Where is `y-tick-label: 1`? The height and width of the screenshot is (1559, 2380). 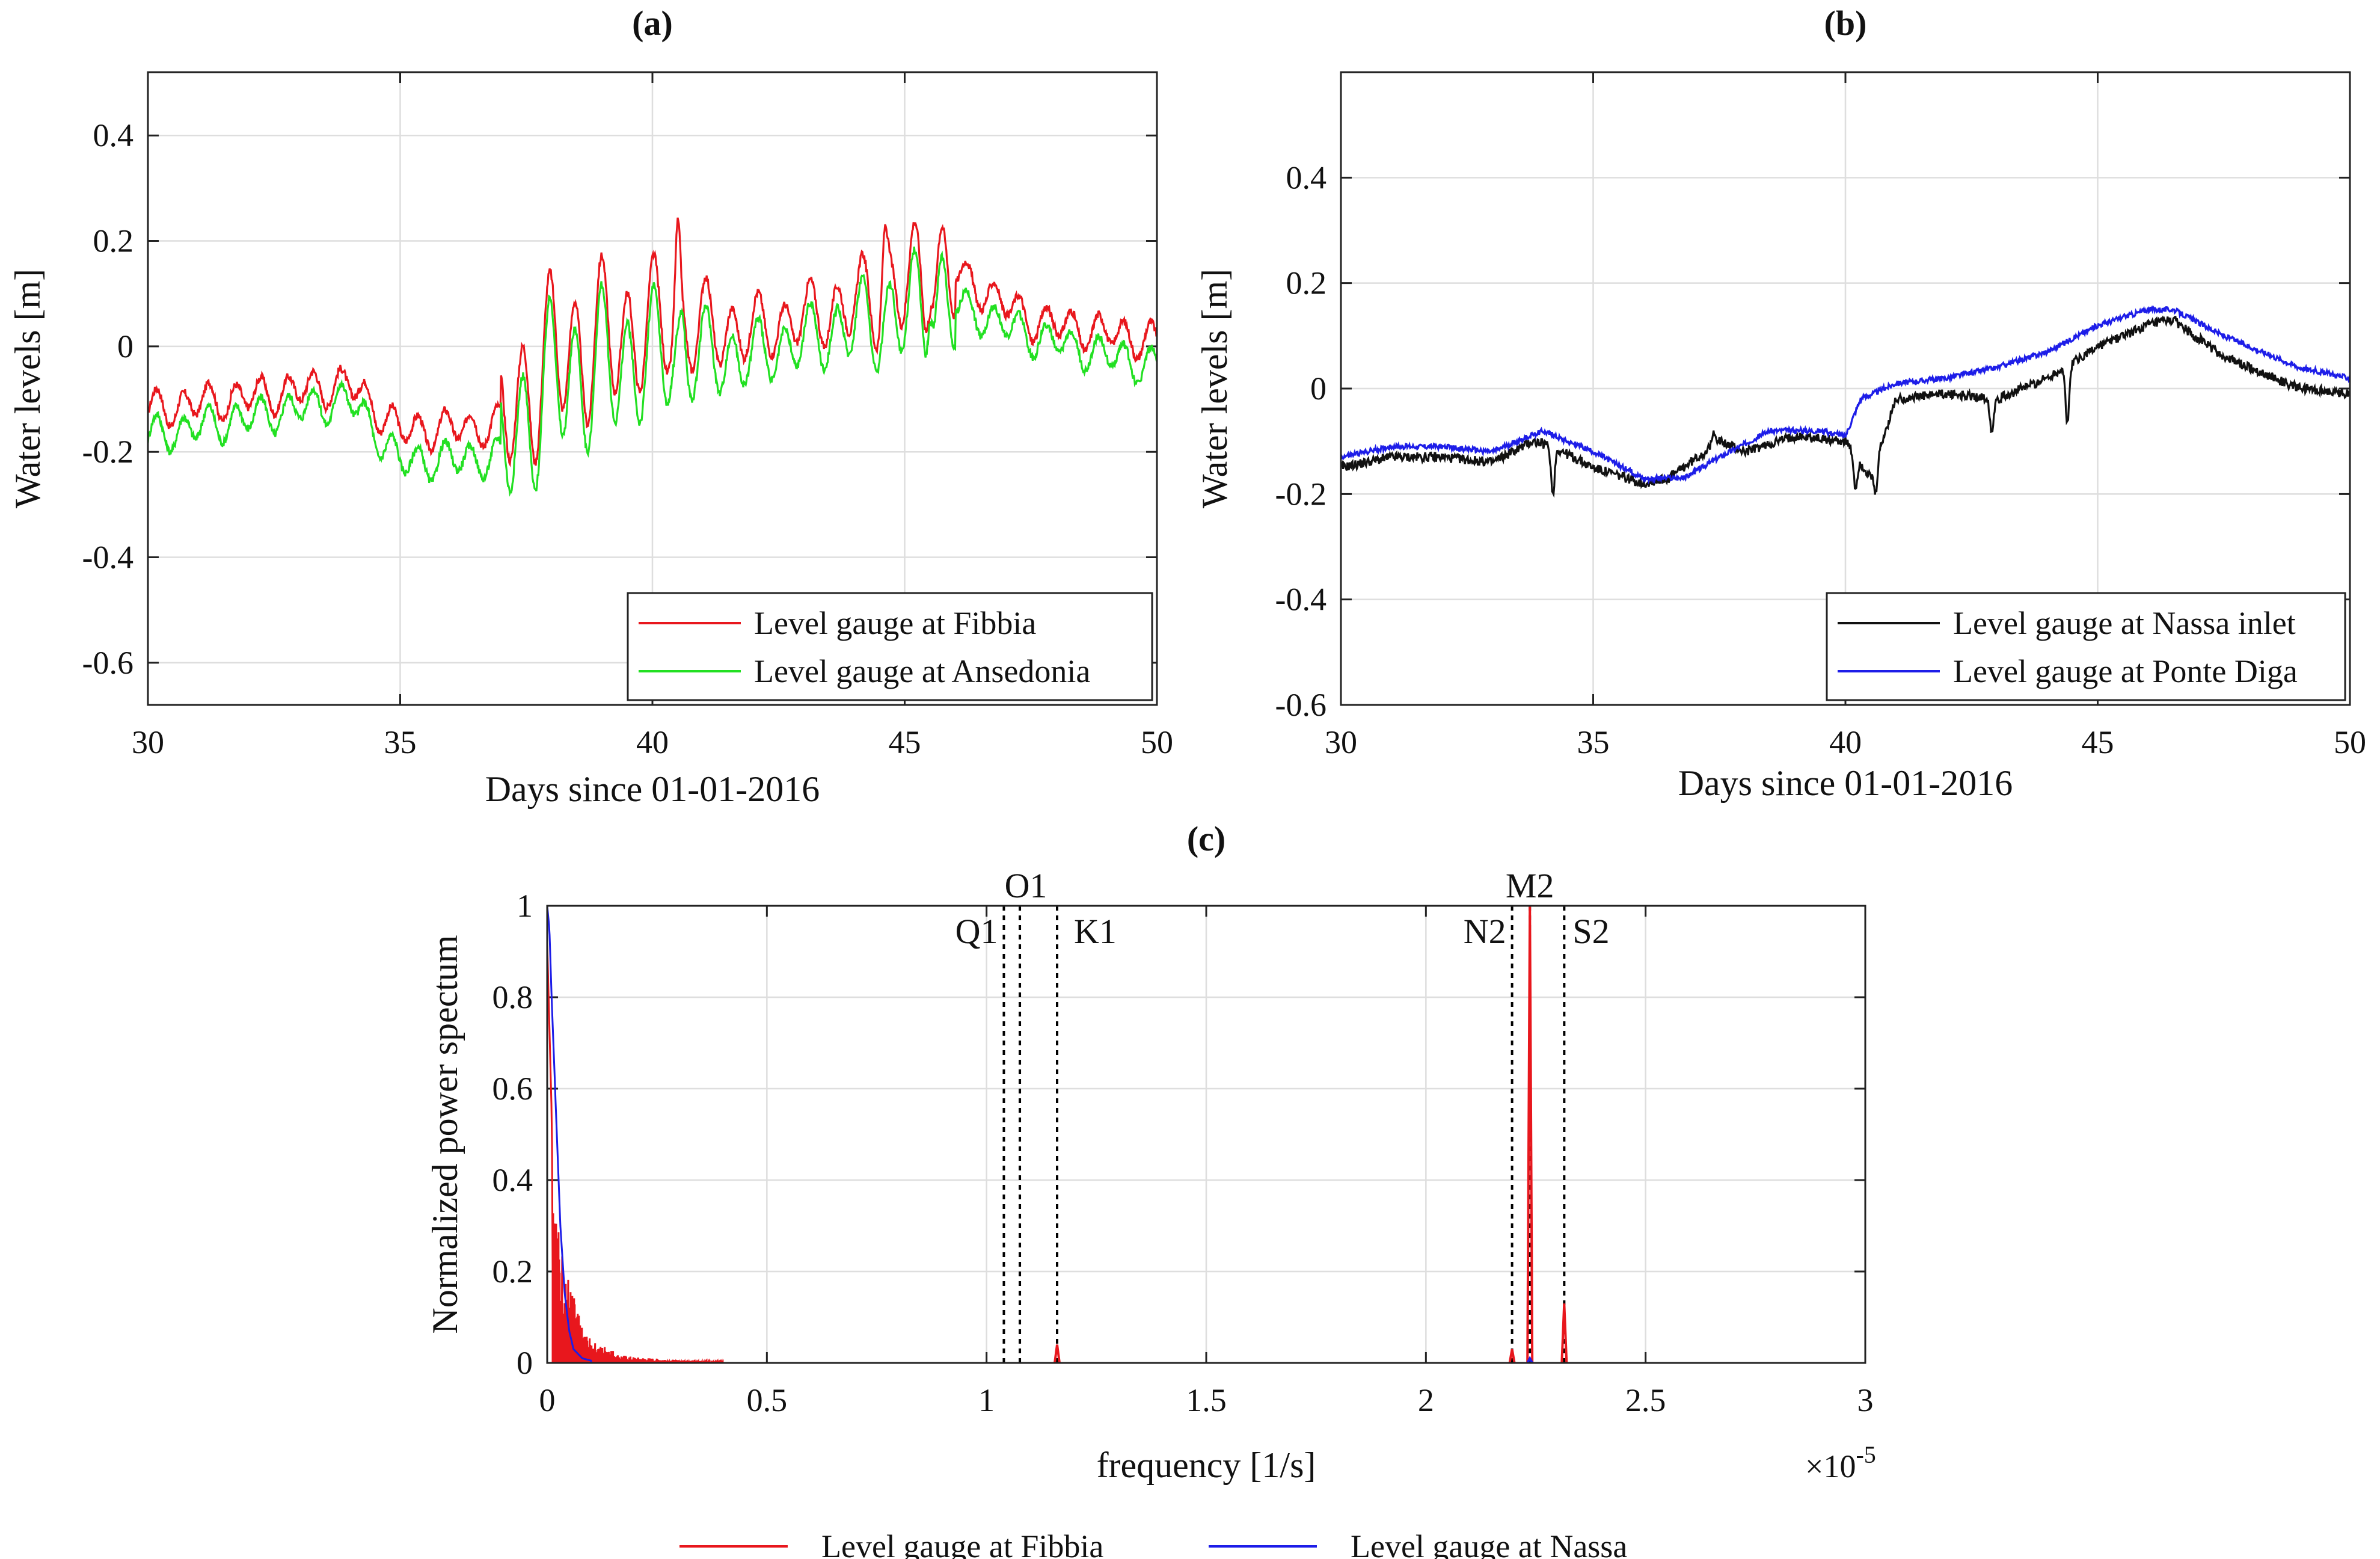
y-tick-label: 1 is located at coordinates (525, 906).